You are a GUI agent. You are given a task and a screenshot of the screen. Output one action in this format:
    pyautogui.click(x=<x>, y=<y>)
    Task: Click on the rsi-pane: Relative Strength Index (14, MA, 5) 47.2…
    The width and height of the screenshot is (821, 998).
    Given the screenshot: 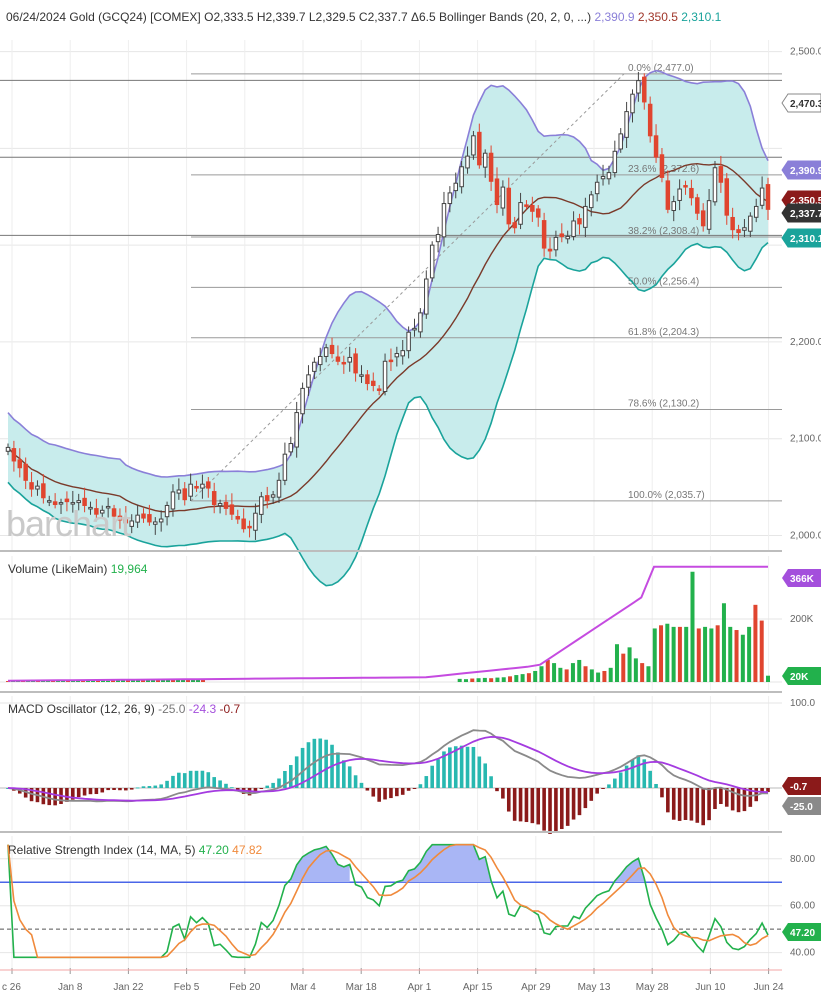 What is the action you would take?
    pyautogui.click(x=410, y=901)
    